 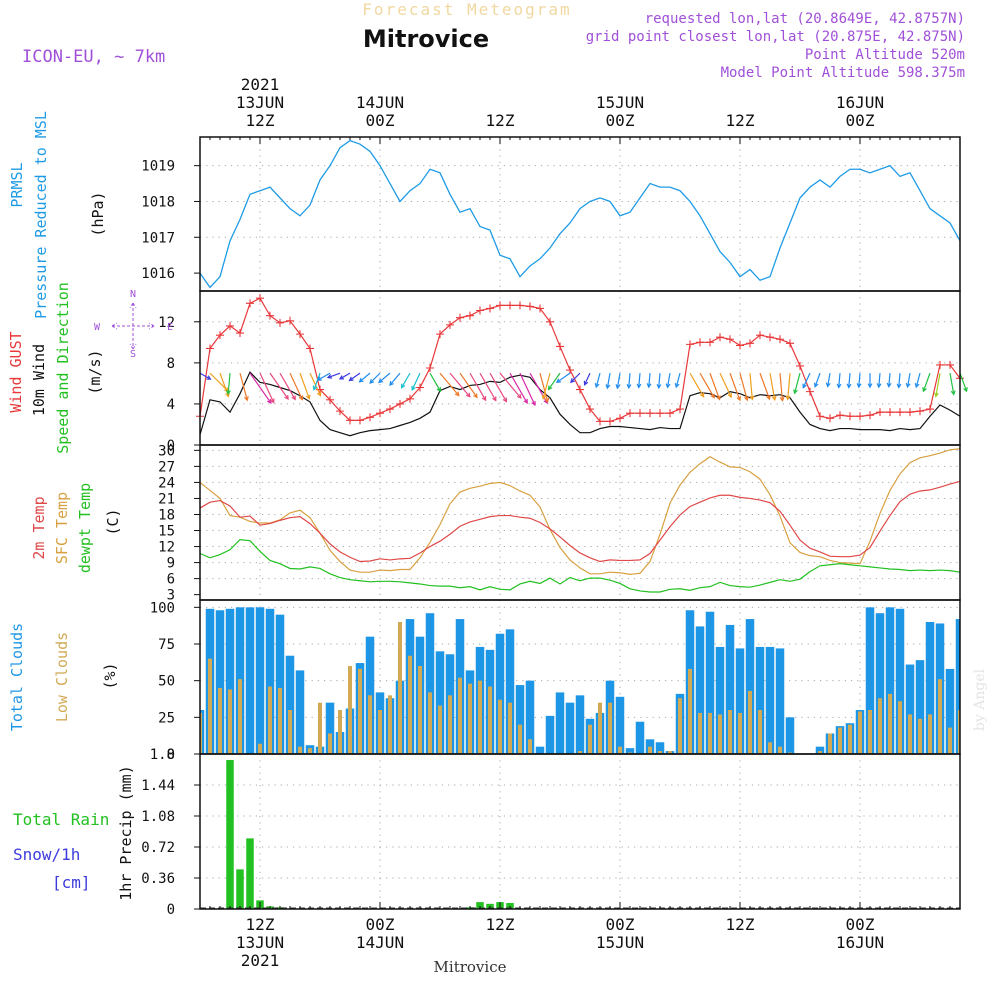 I want to click on axis-label-pct: (%), so click(x=110, y=675).